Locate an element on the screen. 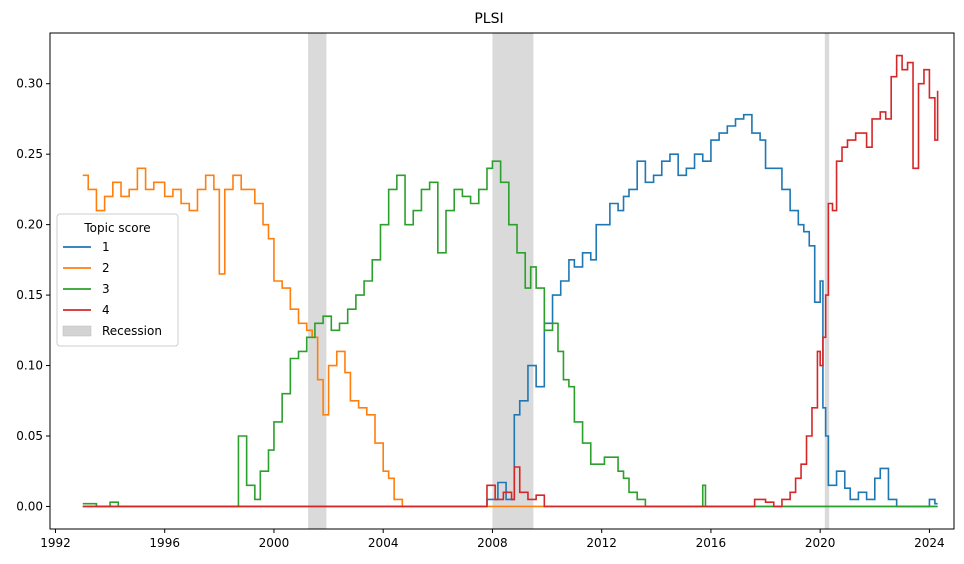  legend-swatch-recession is located at coordinates (77, 331).